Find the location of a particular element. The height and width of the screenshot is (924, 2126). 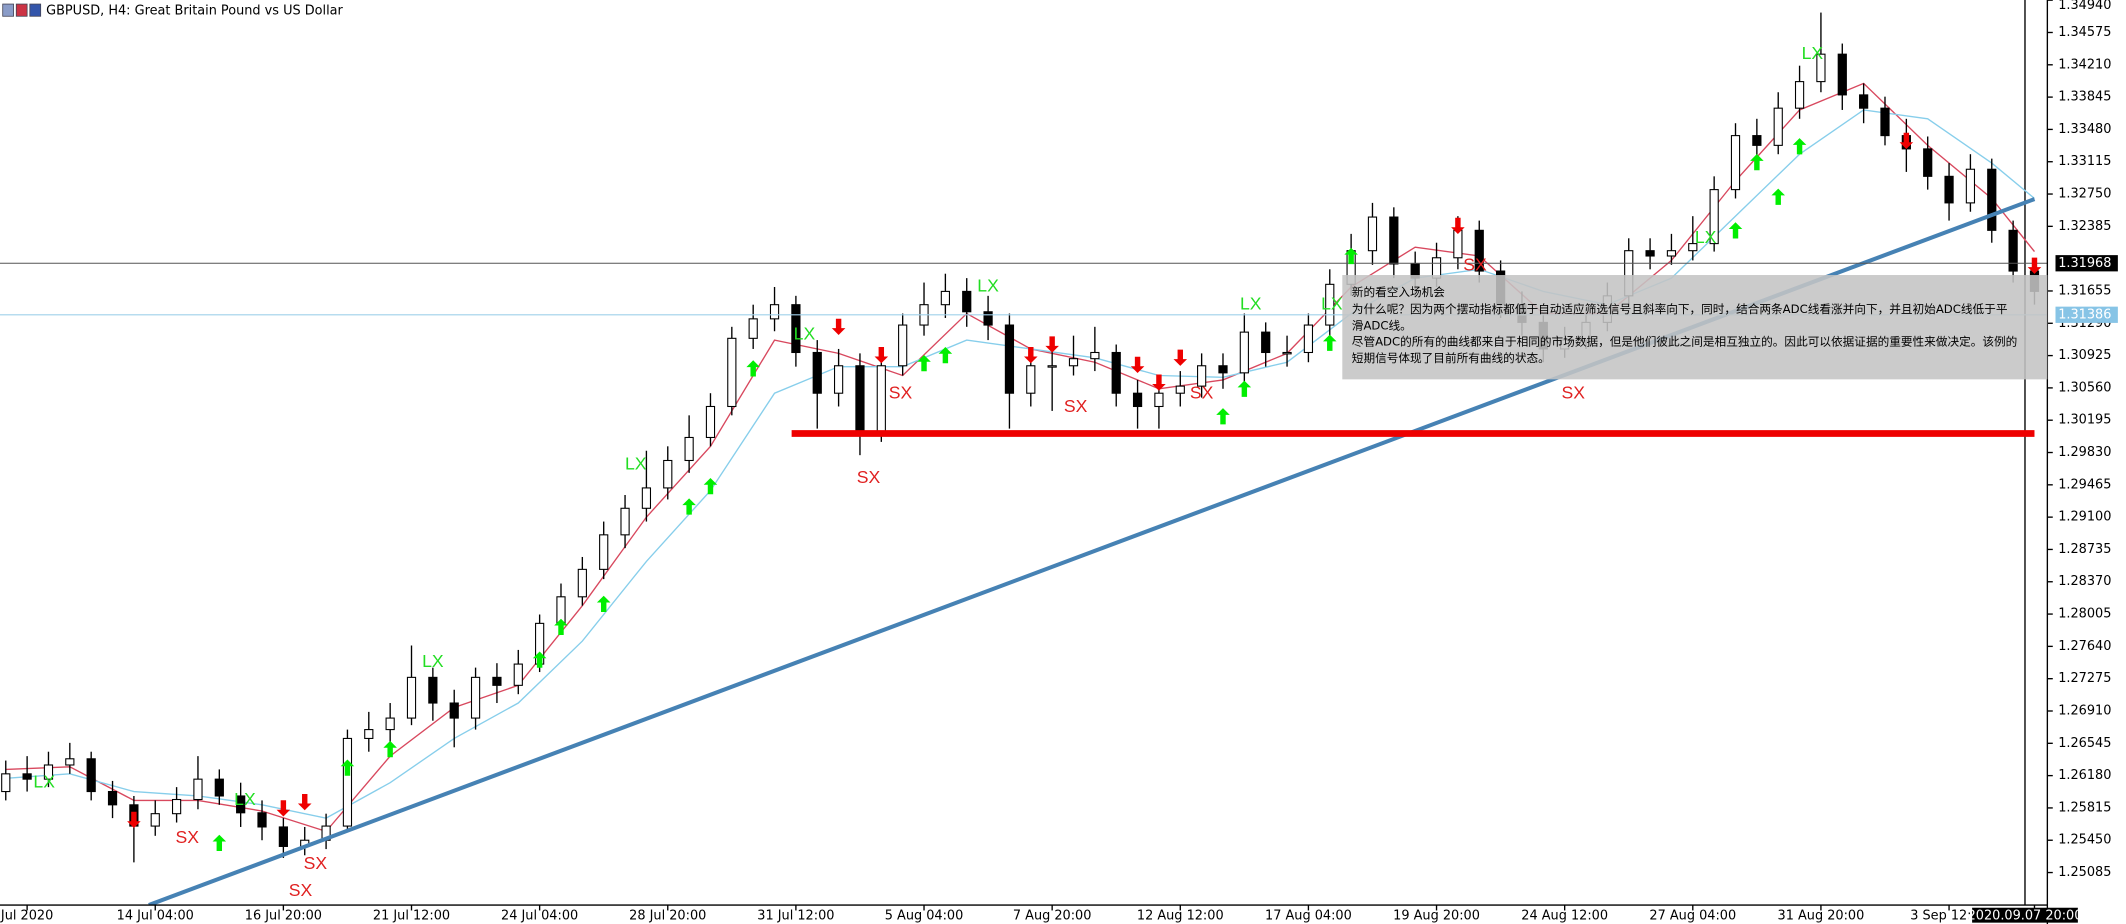

y-tick-label: 1.33480 is located at coordinates (2084, 129).